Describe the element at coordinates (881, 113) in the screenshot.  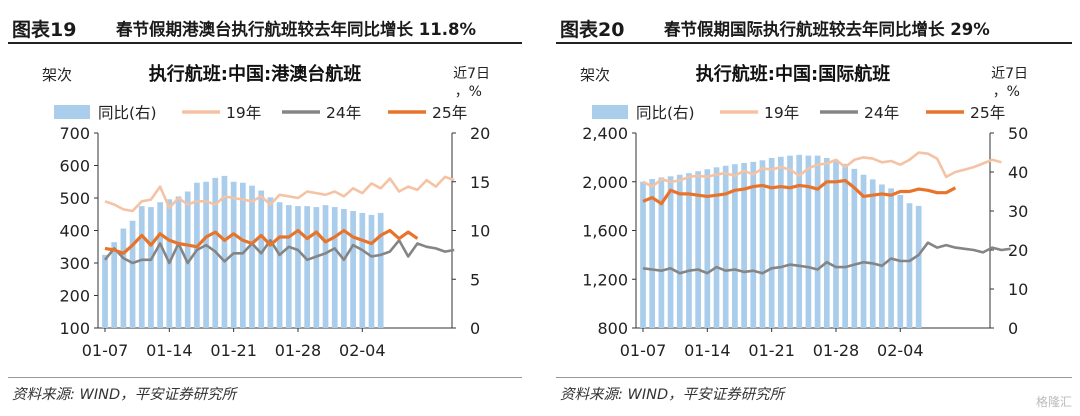
I see `legend-label-24年: 24年` at that location.